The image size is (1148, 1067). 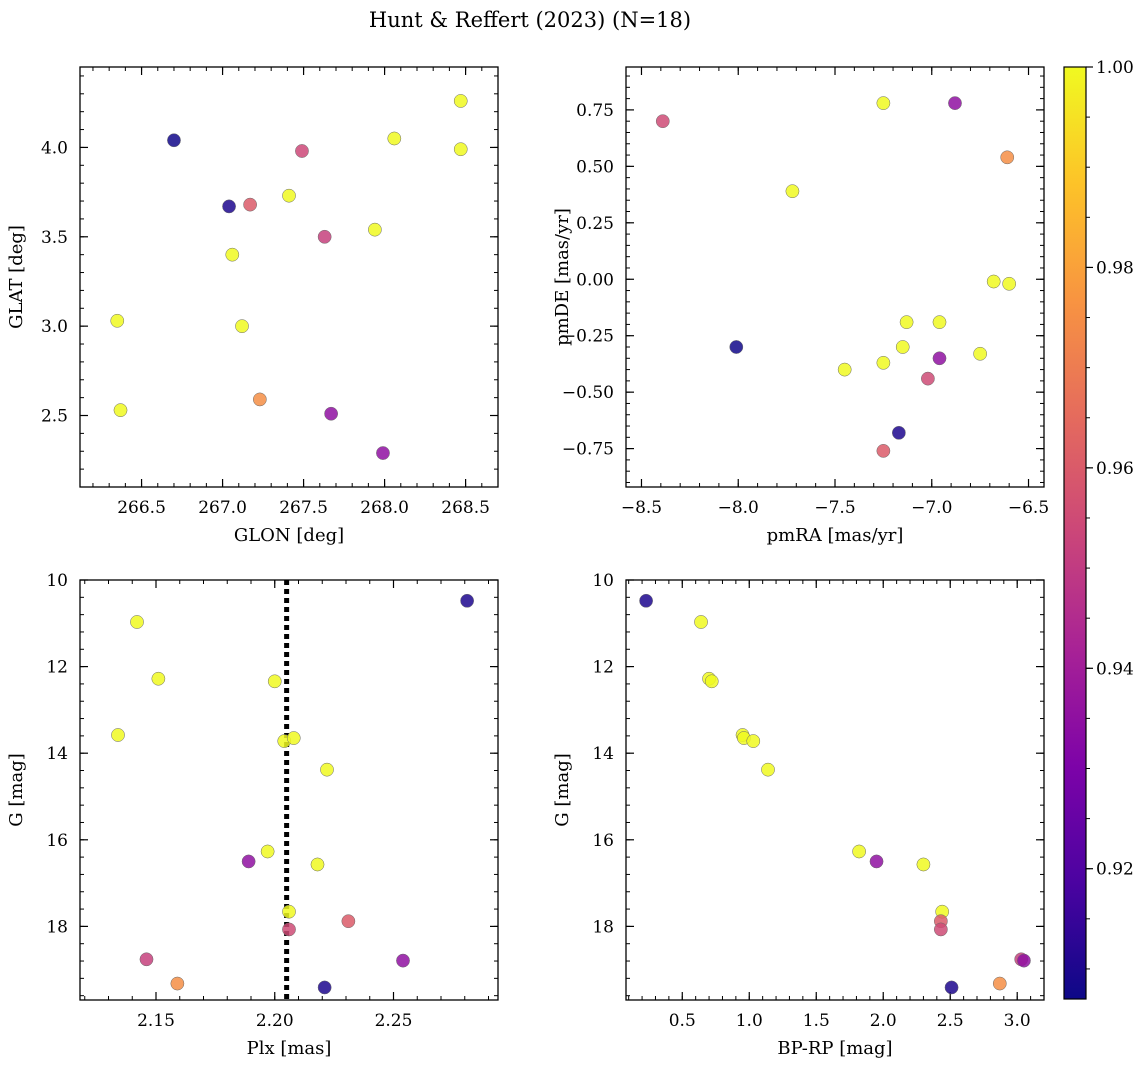 What do you see at coordinates (222, 508) in the screenshot?
I see `x-tick-label: 267.0` at bounding box center [222, 508].